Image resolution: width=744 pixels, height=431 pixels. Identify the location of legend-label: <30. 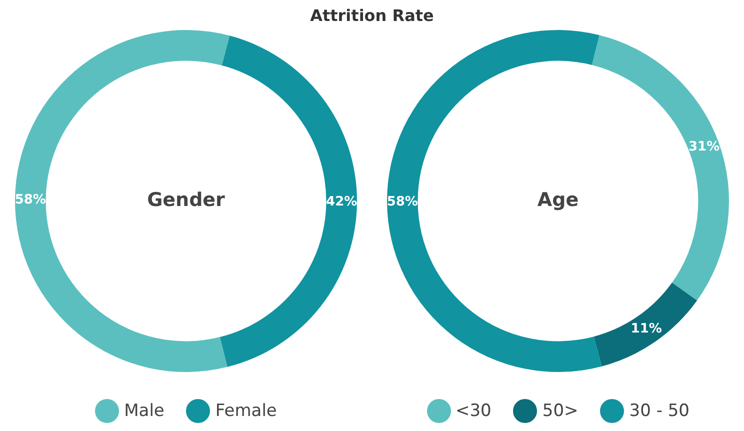
(474, 411).